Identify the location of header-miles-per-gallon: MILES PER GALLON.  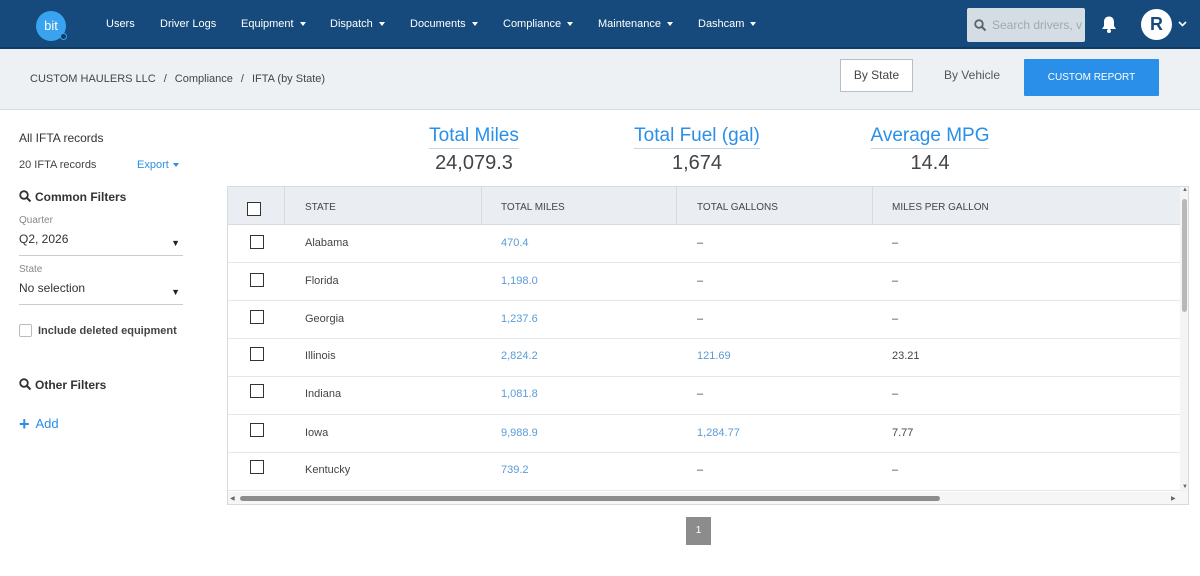
(940, 207).